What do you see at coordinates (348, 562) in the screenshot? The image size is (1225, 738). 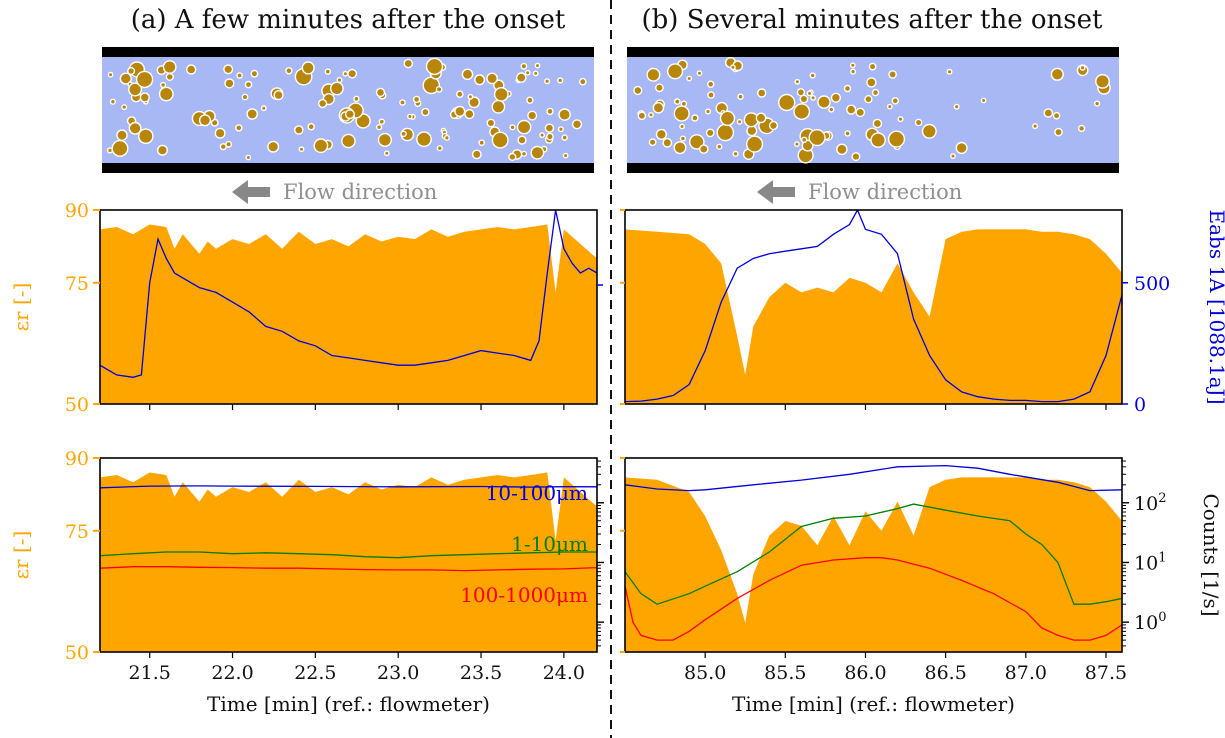 I see `plot-area` at bounding box center [348, 562].